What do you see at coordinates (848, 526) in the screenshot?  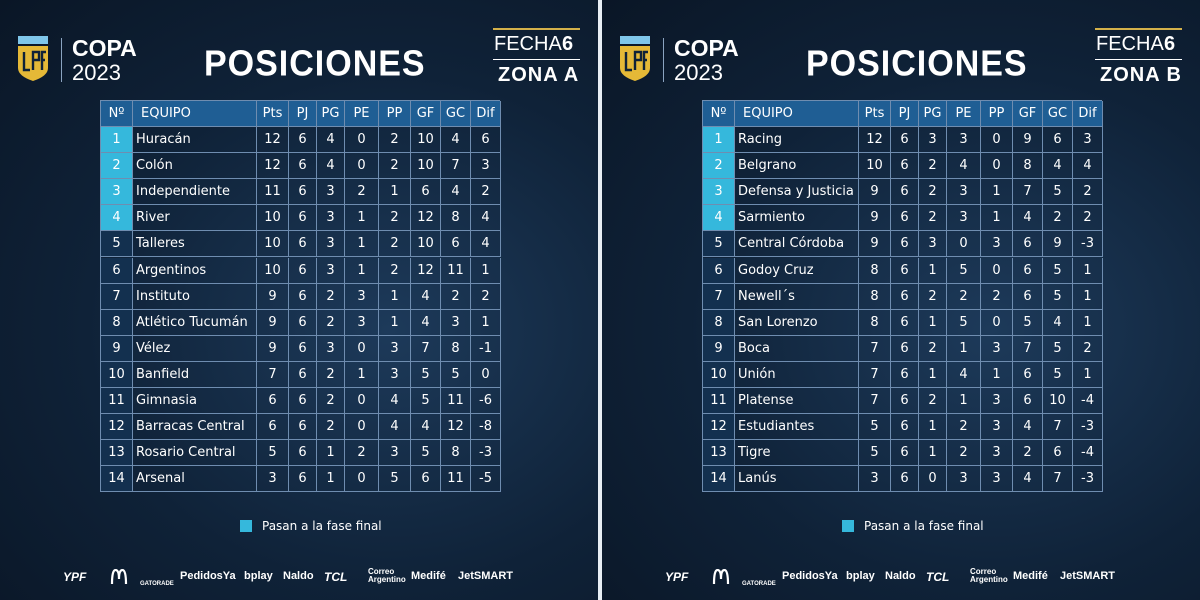 I see `legend-swatch` at bounding box center [848, 526].